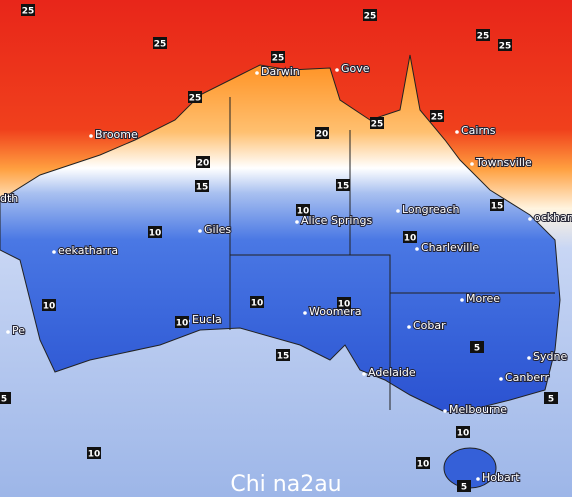  Describe the element at coordinates (430, 209) in the screenshot. I see `city-label: Longreach` at that location.